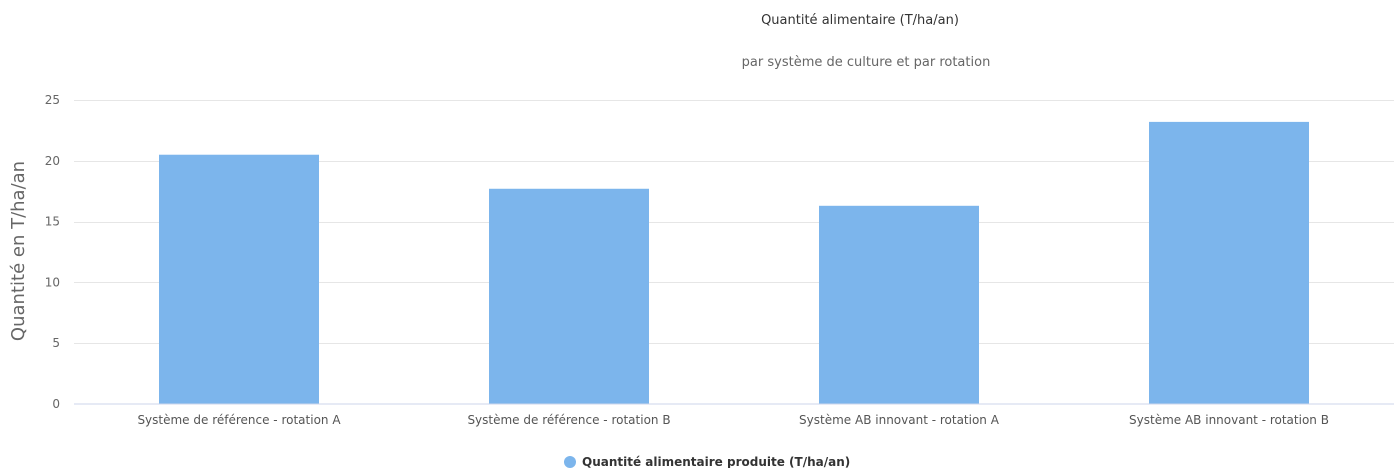  I want to click on y-tick-label: 5, so click(56, 343).